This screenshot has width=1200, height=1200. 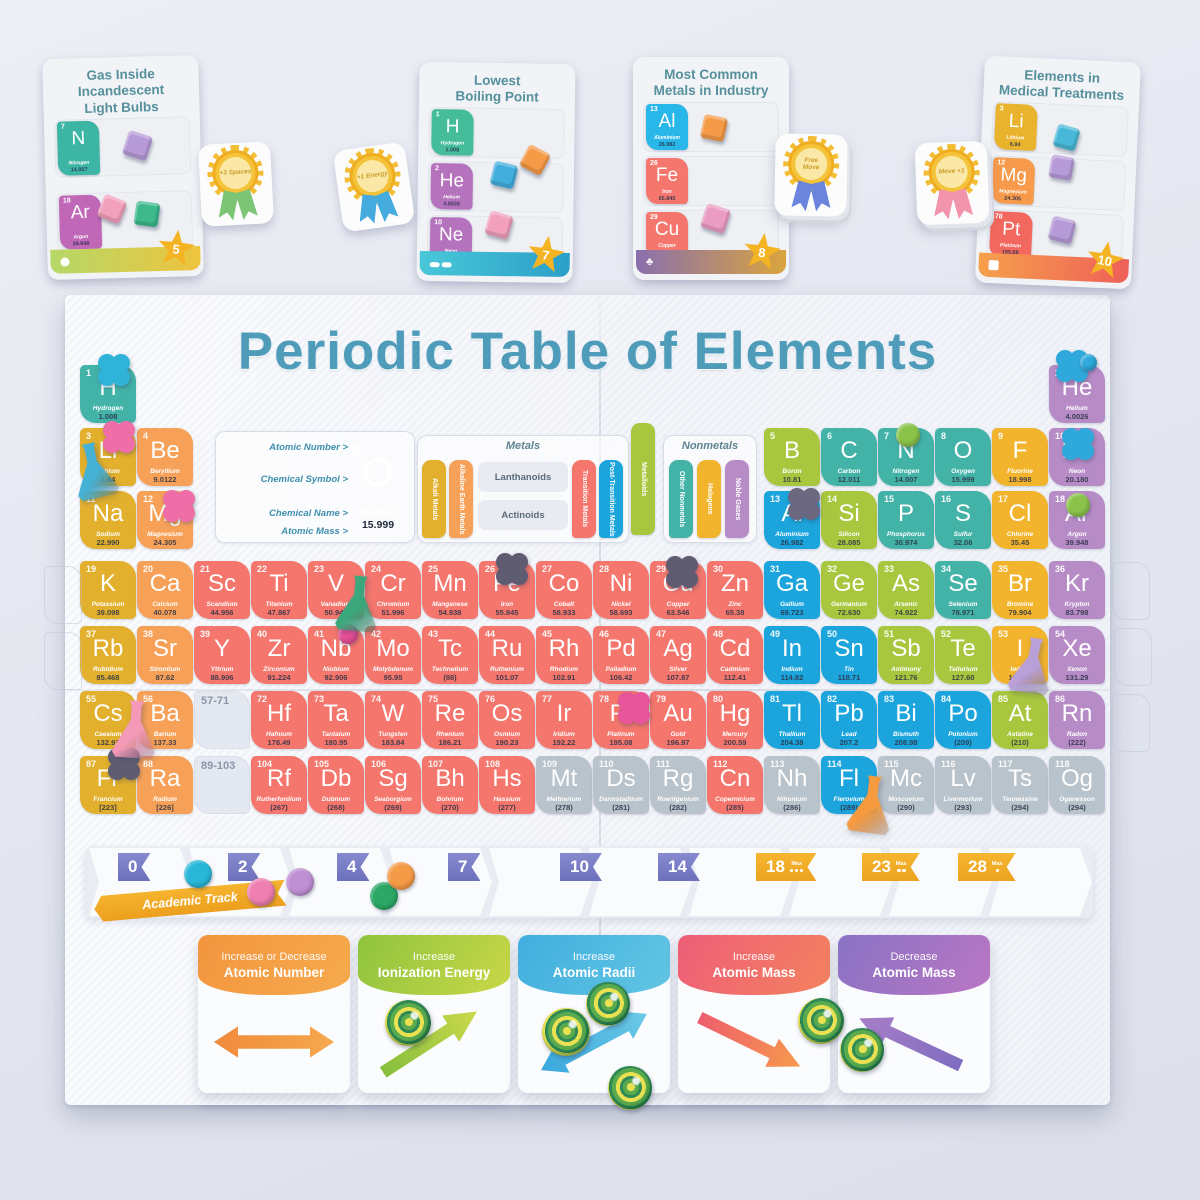 I want to click on element-tile-Tl: 81 Tl Thallium 204.38, so click(x=792, y=720).